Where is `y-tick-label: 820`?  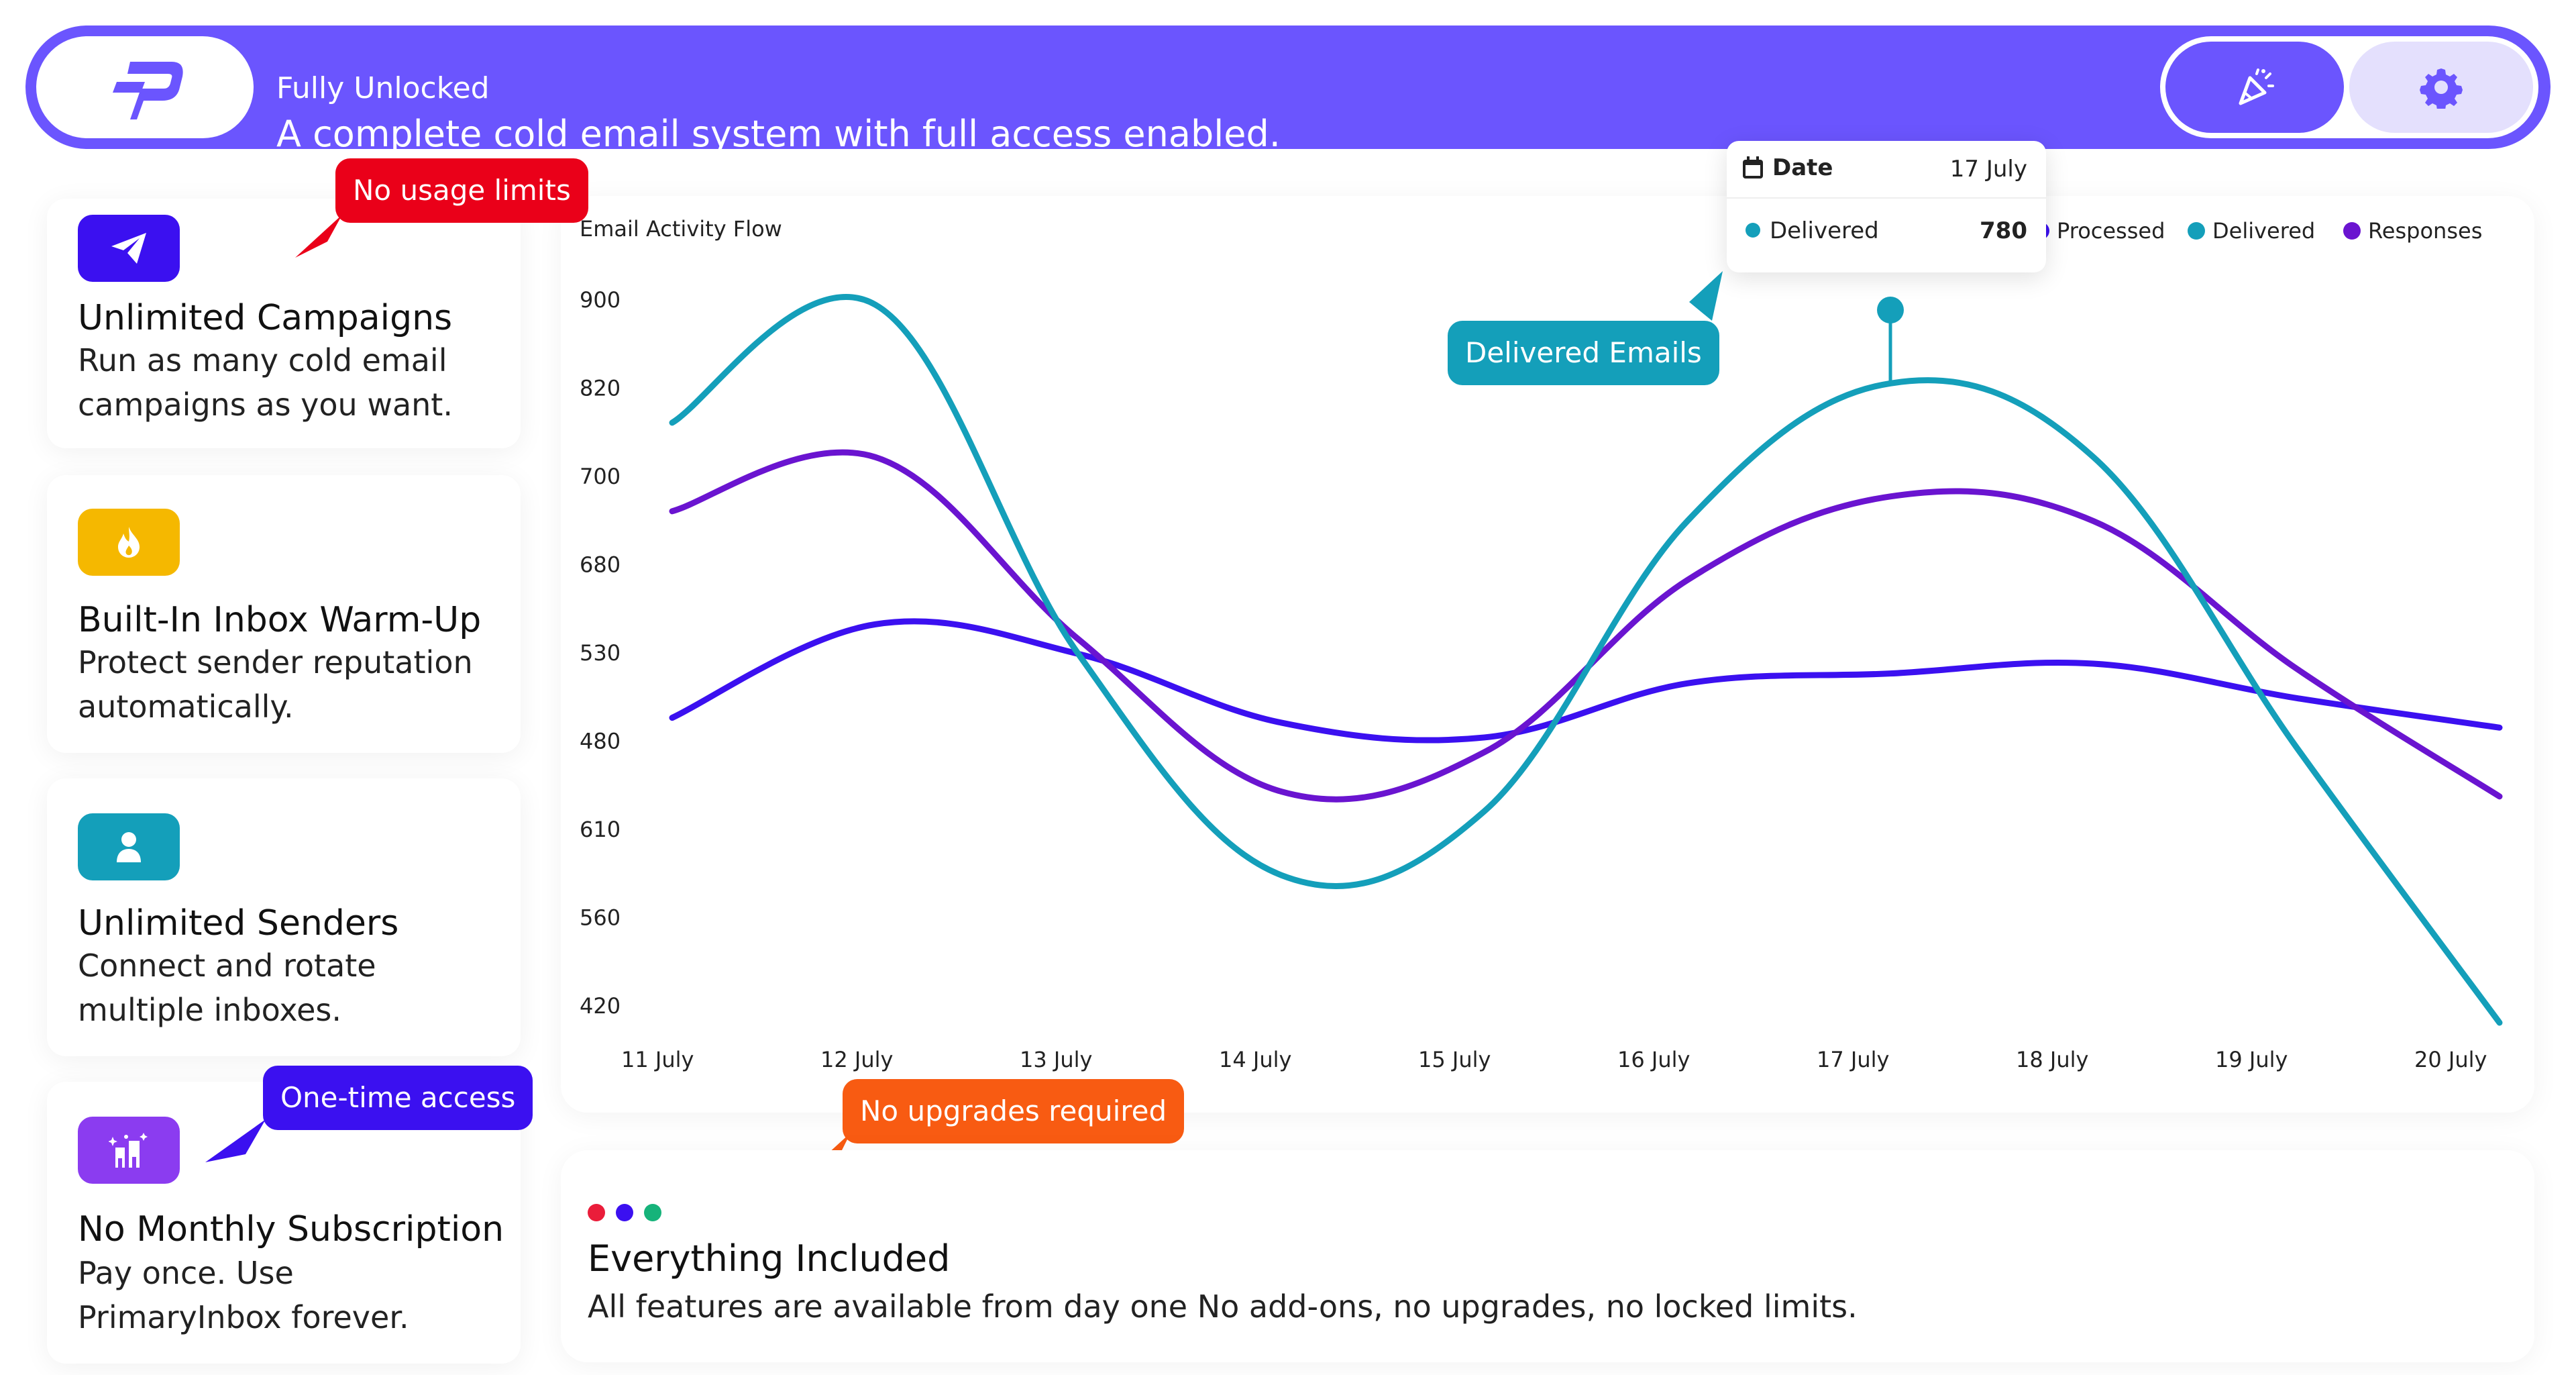 y-tick-label: 820 is located at coordinates (600, 389).